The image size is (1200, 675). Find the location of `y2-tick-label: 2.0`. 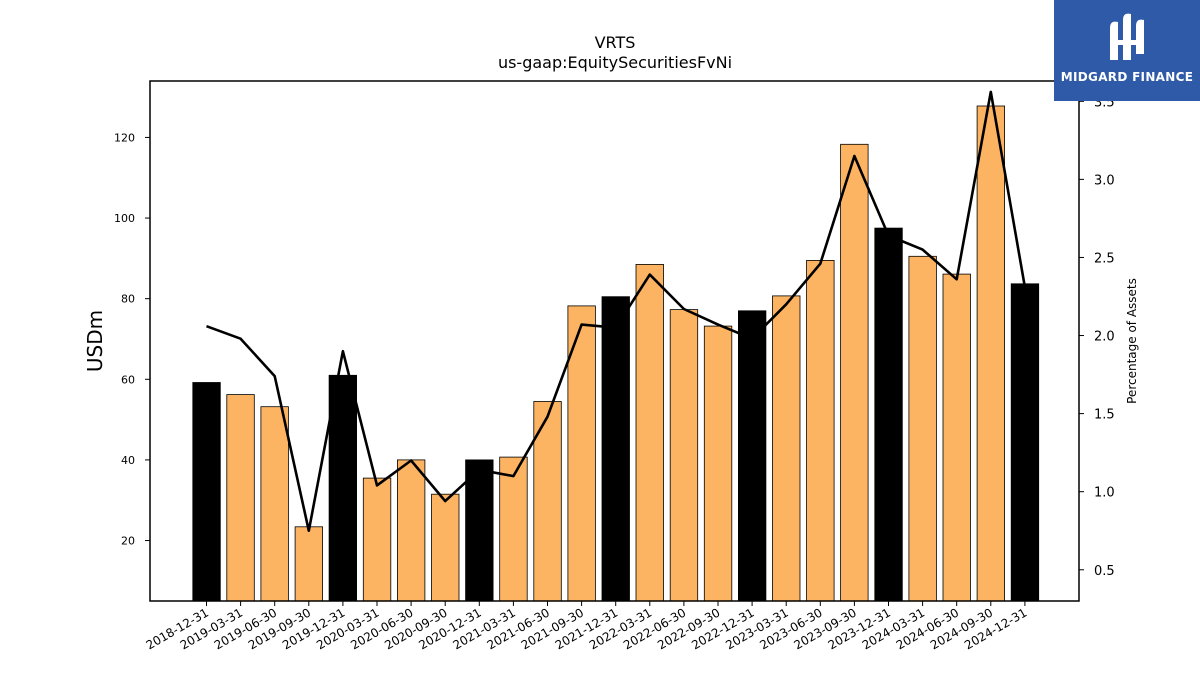

y2-tick-label: 2.0 is located at coordinates (1104, 337).